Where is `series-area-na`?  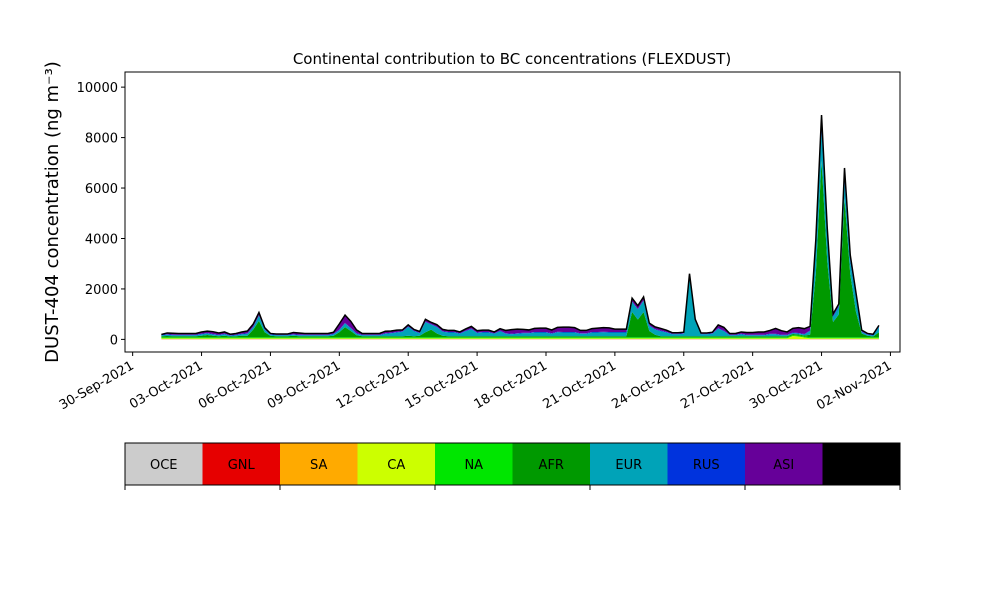 series-area-na is located at coordinates (520, 336).